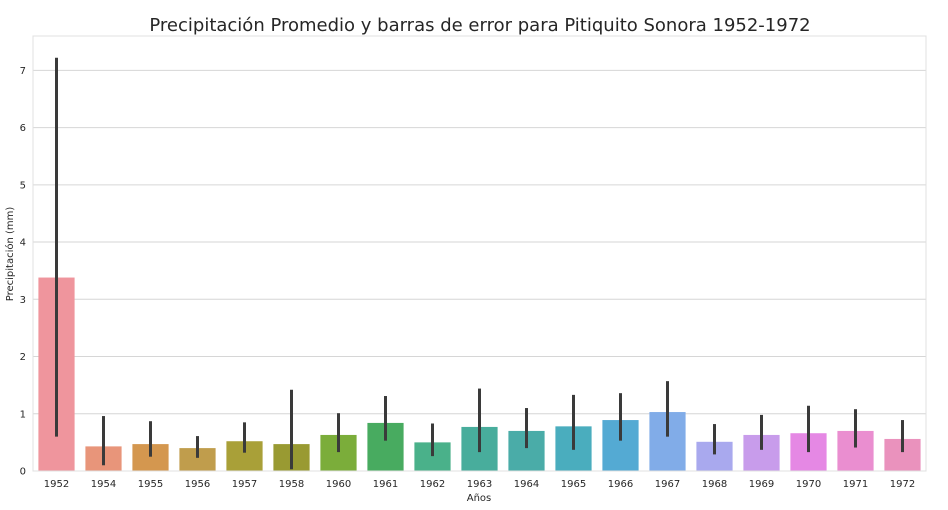 This screenshot has width=948, height=510. Describe the element at coordinates (761, 484) in the screenshot. I see `x-tick-label: 1969` at that location.